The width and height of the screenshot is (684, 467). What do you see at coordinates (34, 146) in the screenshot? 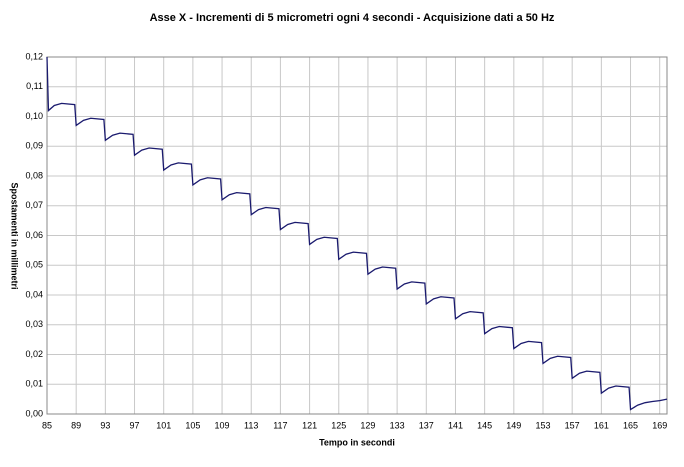
I see `y-tick-label: 0,09` at bounding box center [34, 146].